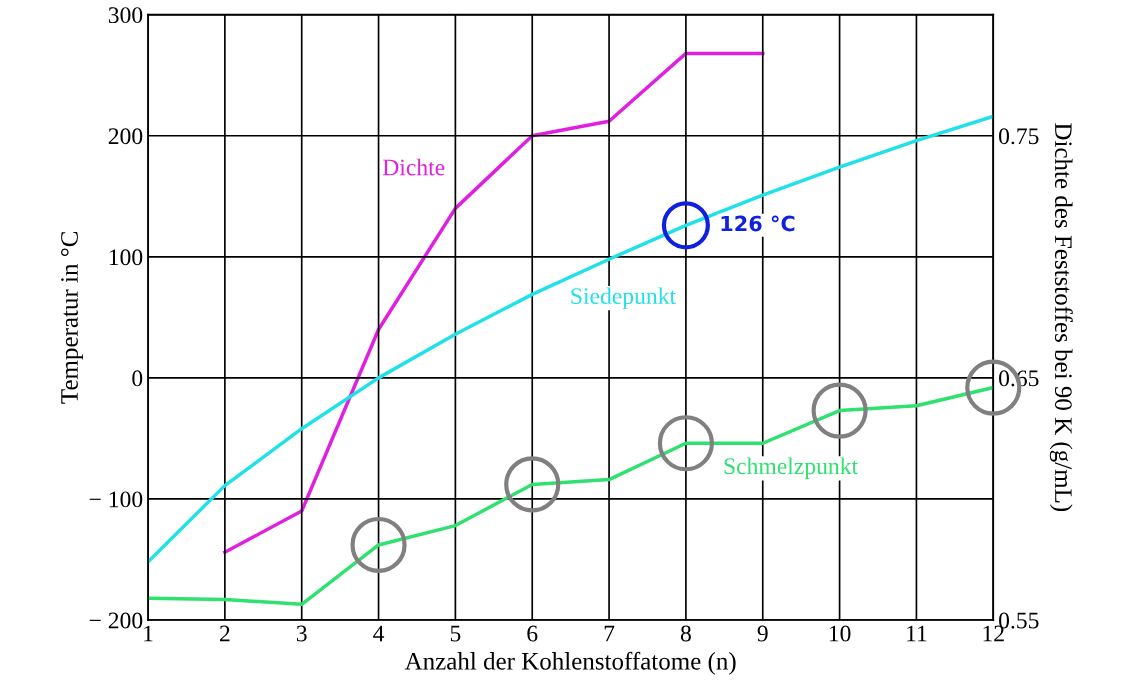 This screenshot has height=699, width=1130. I want to click on x-tick-label: 8, so click(685, 633).